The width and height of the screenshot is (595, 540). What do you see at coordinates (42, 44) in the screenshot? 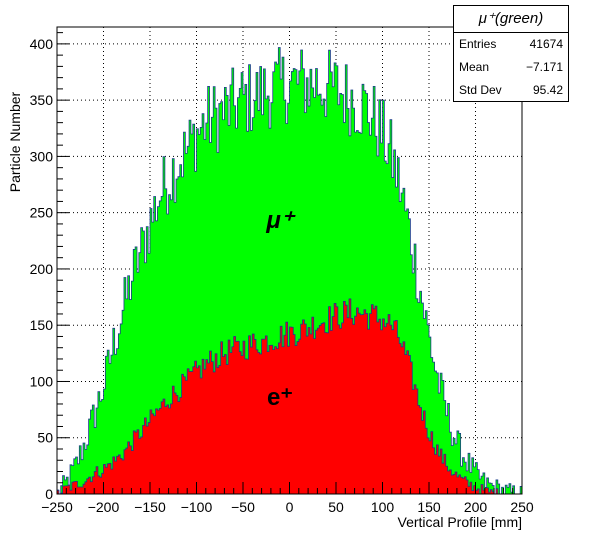
I see `y-tick-label: 400` at bounding box center [42, 44].